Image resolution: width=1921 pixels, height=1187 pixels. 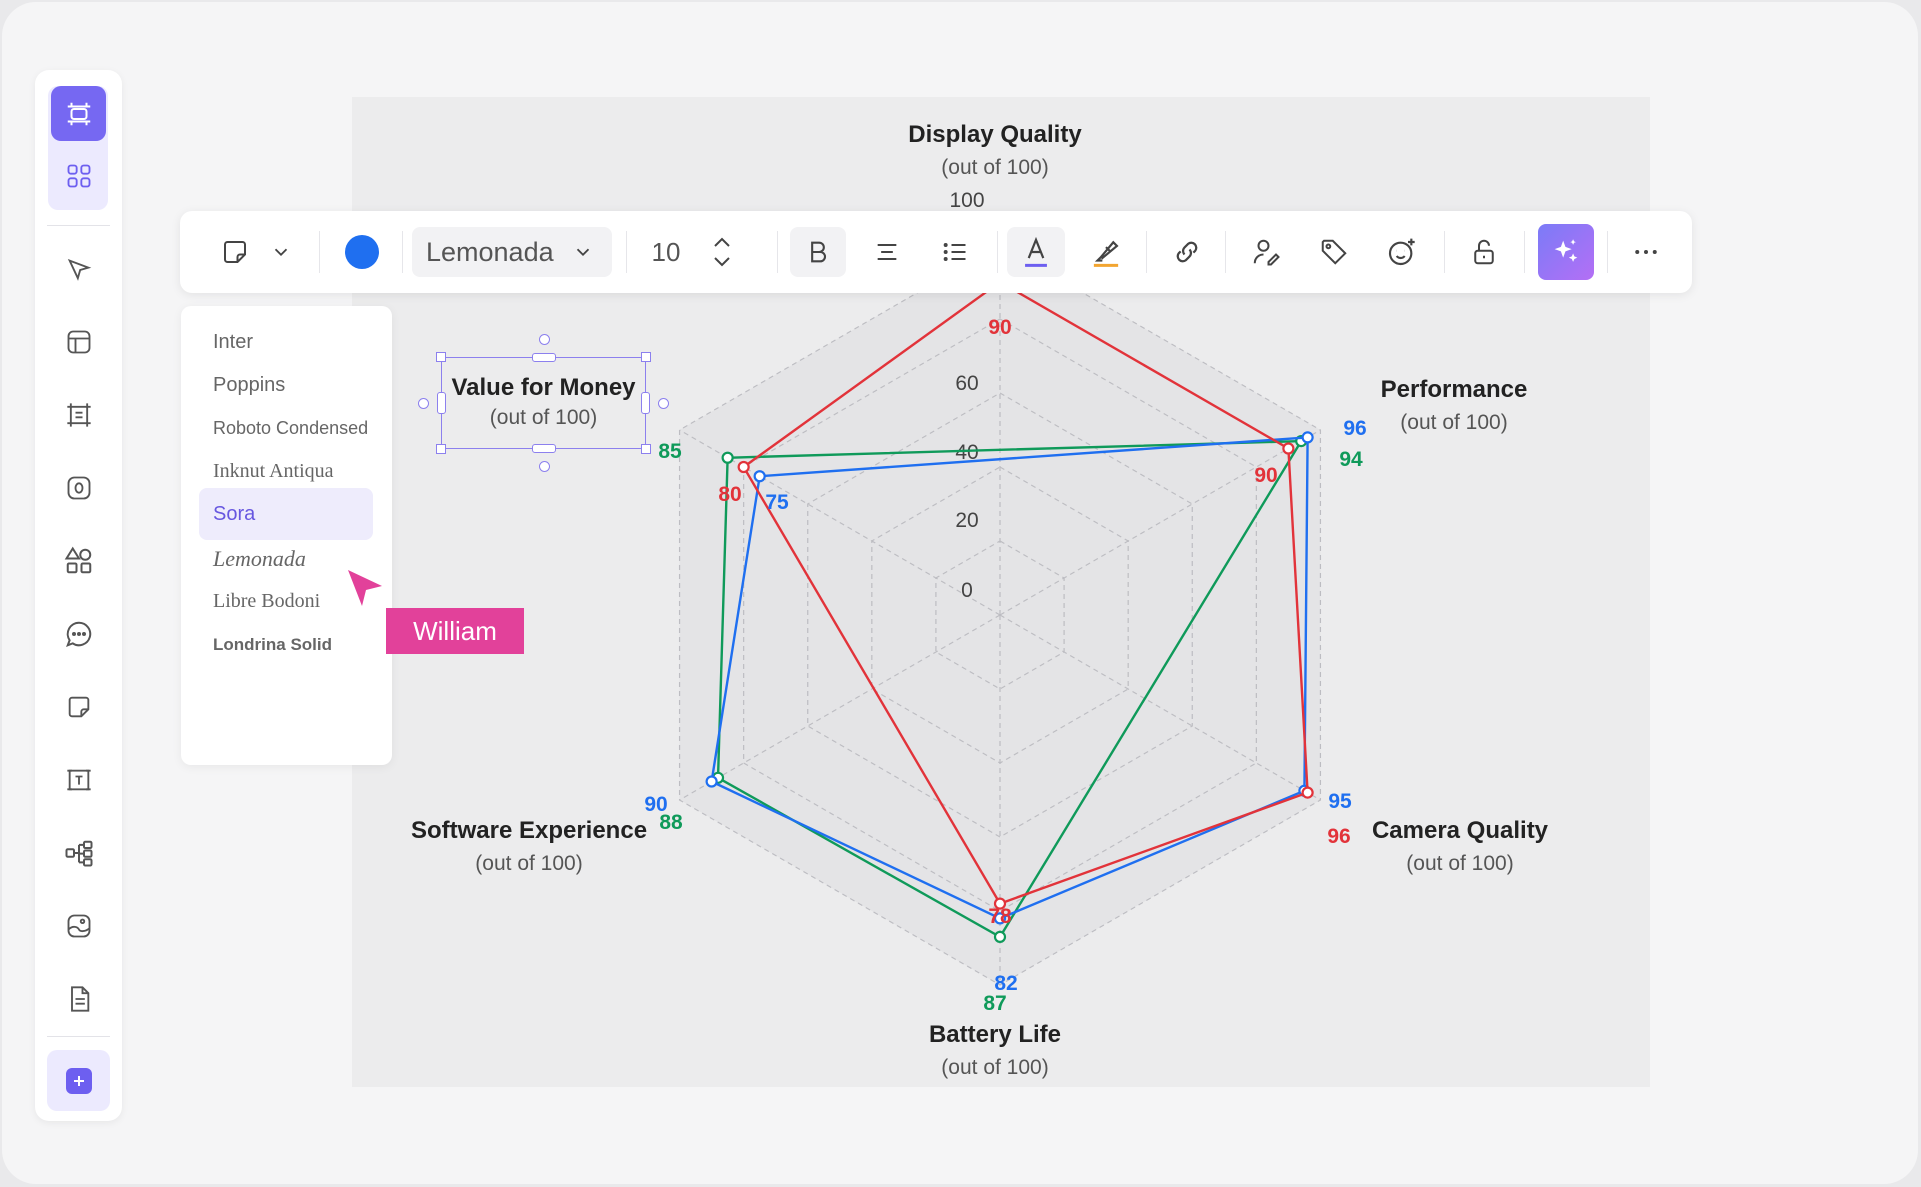 What do you see at coordinates (78, 633) in the screenshot?
I see `comment-button` at bounding box center [78, 633].